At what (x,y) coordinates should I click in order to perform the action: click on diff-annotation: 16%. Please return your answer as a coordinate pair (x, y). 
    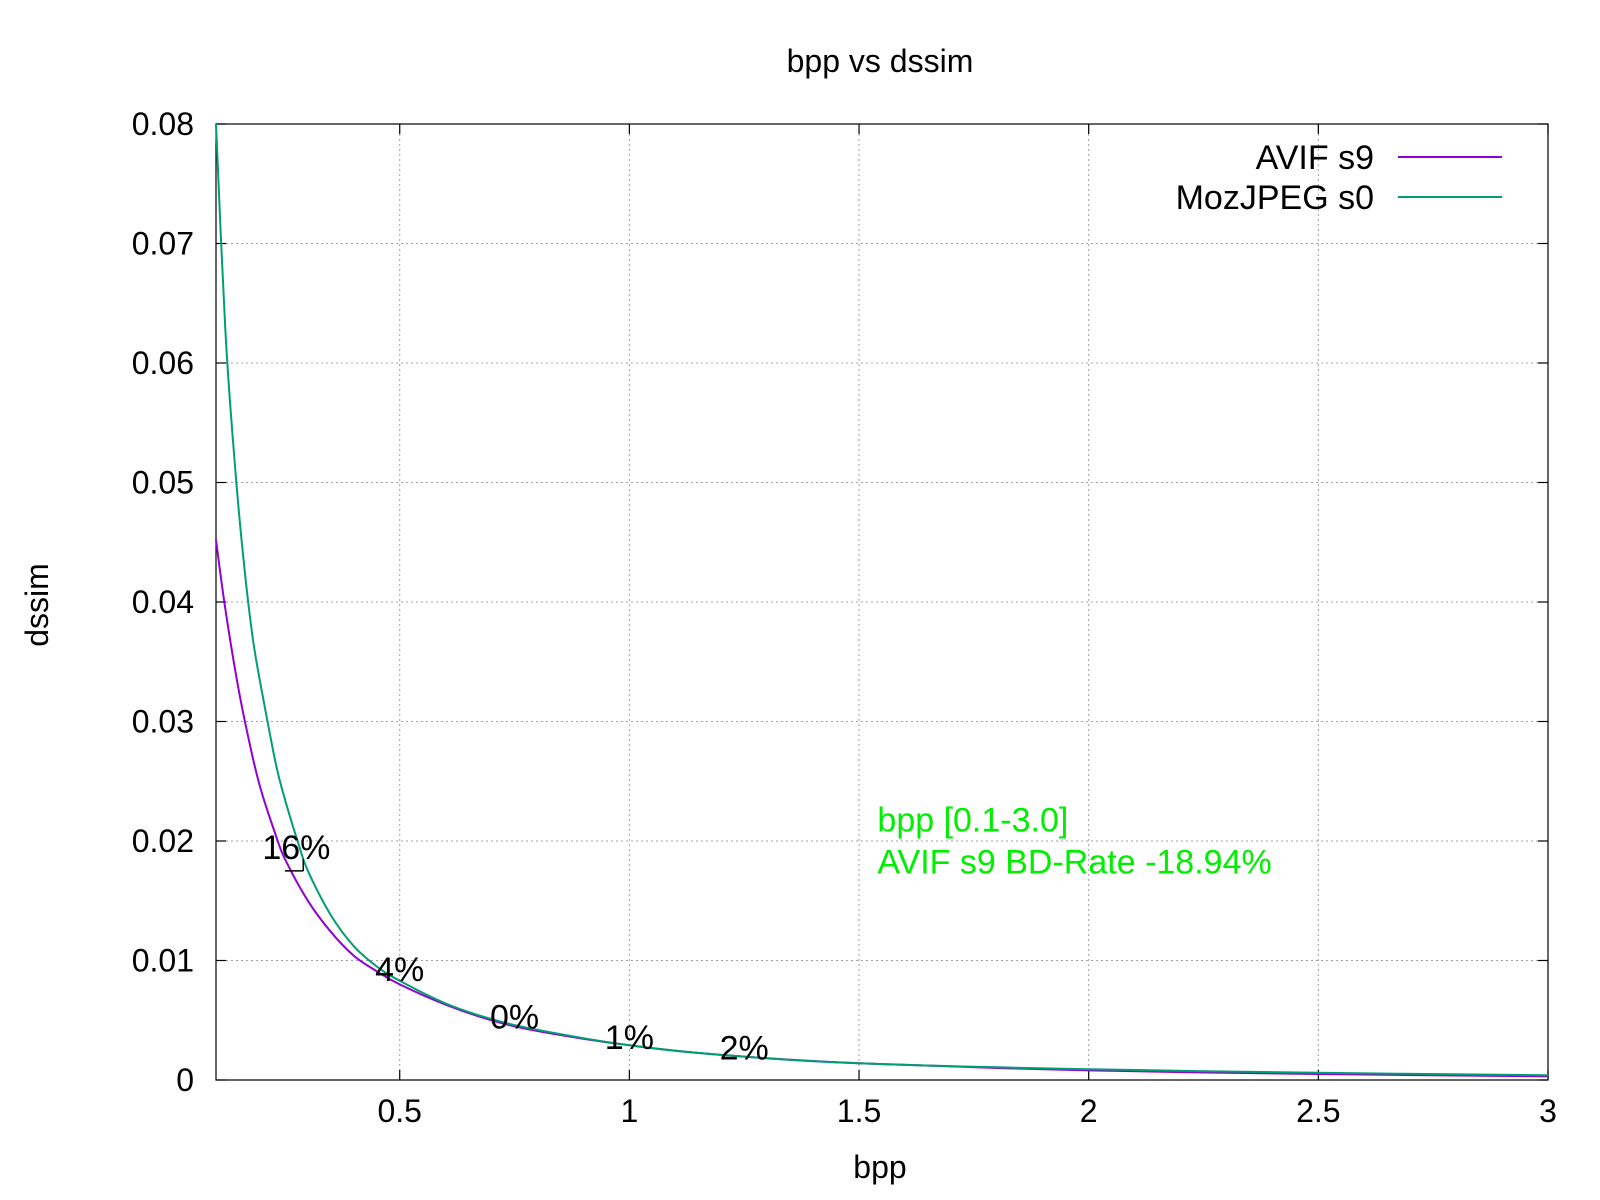
    Looking at the image, I should click on (296, 848).